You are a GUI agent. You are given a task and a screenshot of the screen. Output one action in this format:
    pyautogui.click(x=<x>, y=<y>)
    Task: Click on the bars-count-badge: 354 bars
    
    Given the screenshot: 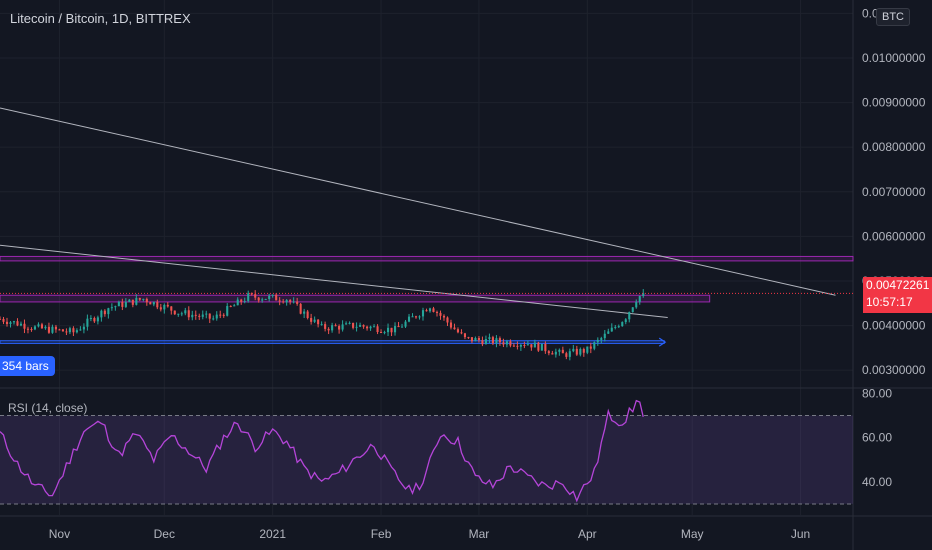 What is the action you would take?
    pyautogui.click(x=27, y=366)
    